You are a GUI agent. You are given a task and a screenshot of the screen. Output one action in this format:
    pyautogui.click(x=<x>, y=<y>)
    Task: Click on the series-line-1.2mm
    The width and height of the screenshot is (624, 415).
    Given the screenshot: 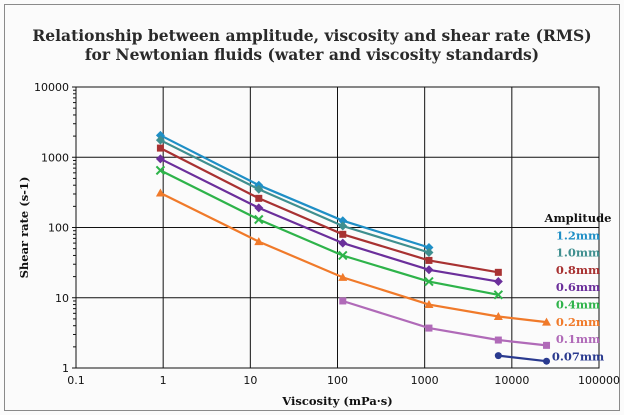 What is the action you would take?
    pyautogui.click(x=294, y=191)
    